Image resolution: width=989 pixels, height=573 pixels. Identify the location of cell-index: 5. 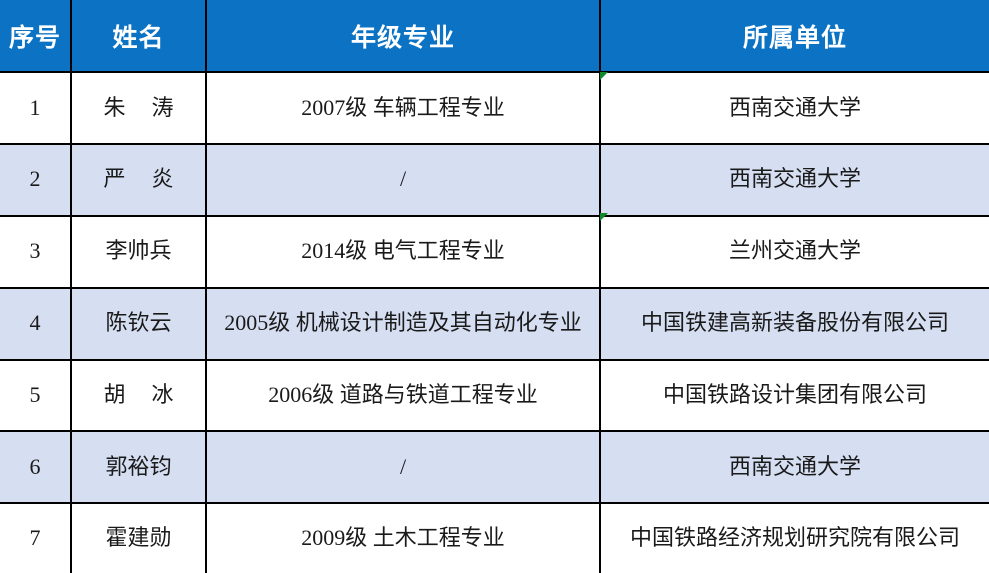
(36, 396).